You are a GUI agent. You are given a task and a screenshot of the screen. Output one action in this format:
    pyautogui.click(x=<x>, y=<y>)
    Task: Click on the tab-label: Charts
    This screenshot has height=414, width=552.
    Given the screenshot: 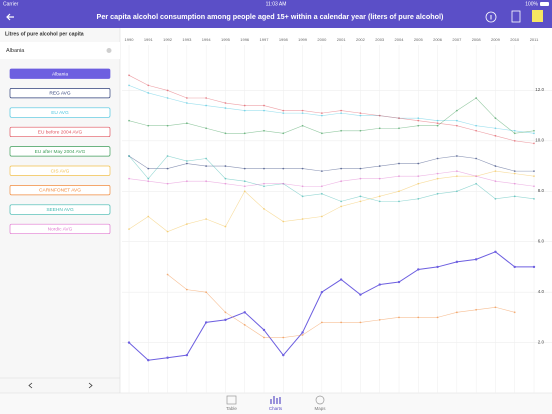 What is the action you would take?
    pyautogui.click(x=276, y=408)
    